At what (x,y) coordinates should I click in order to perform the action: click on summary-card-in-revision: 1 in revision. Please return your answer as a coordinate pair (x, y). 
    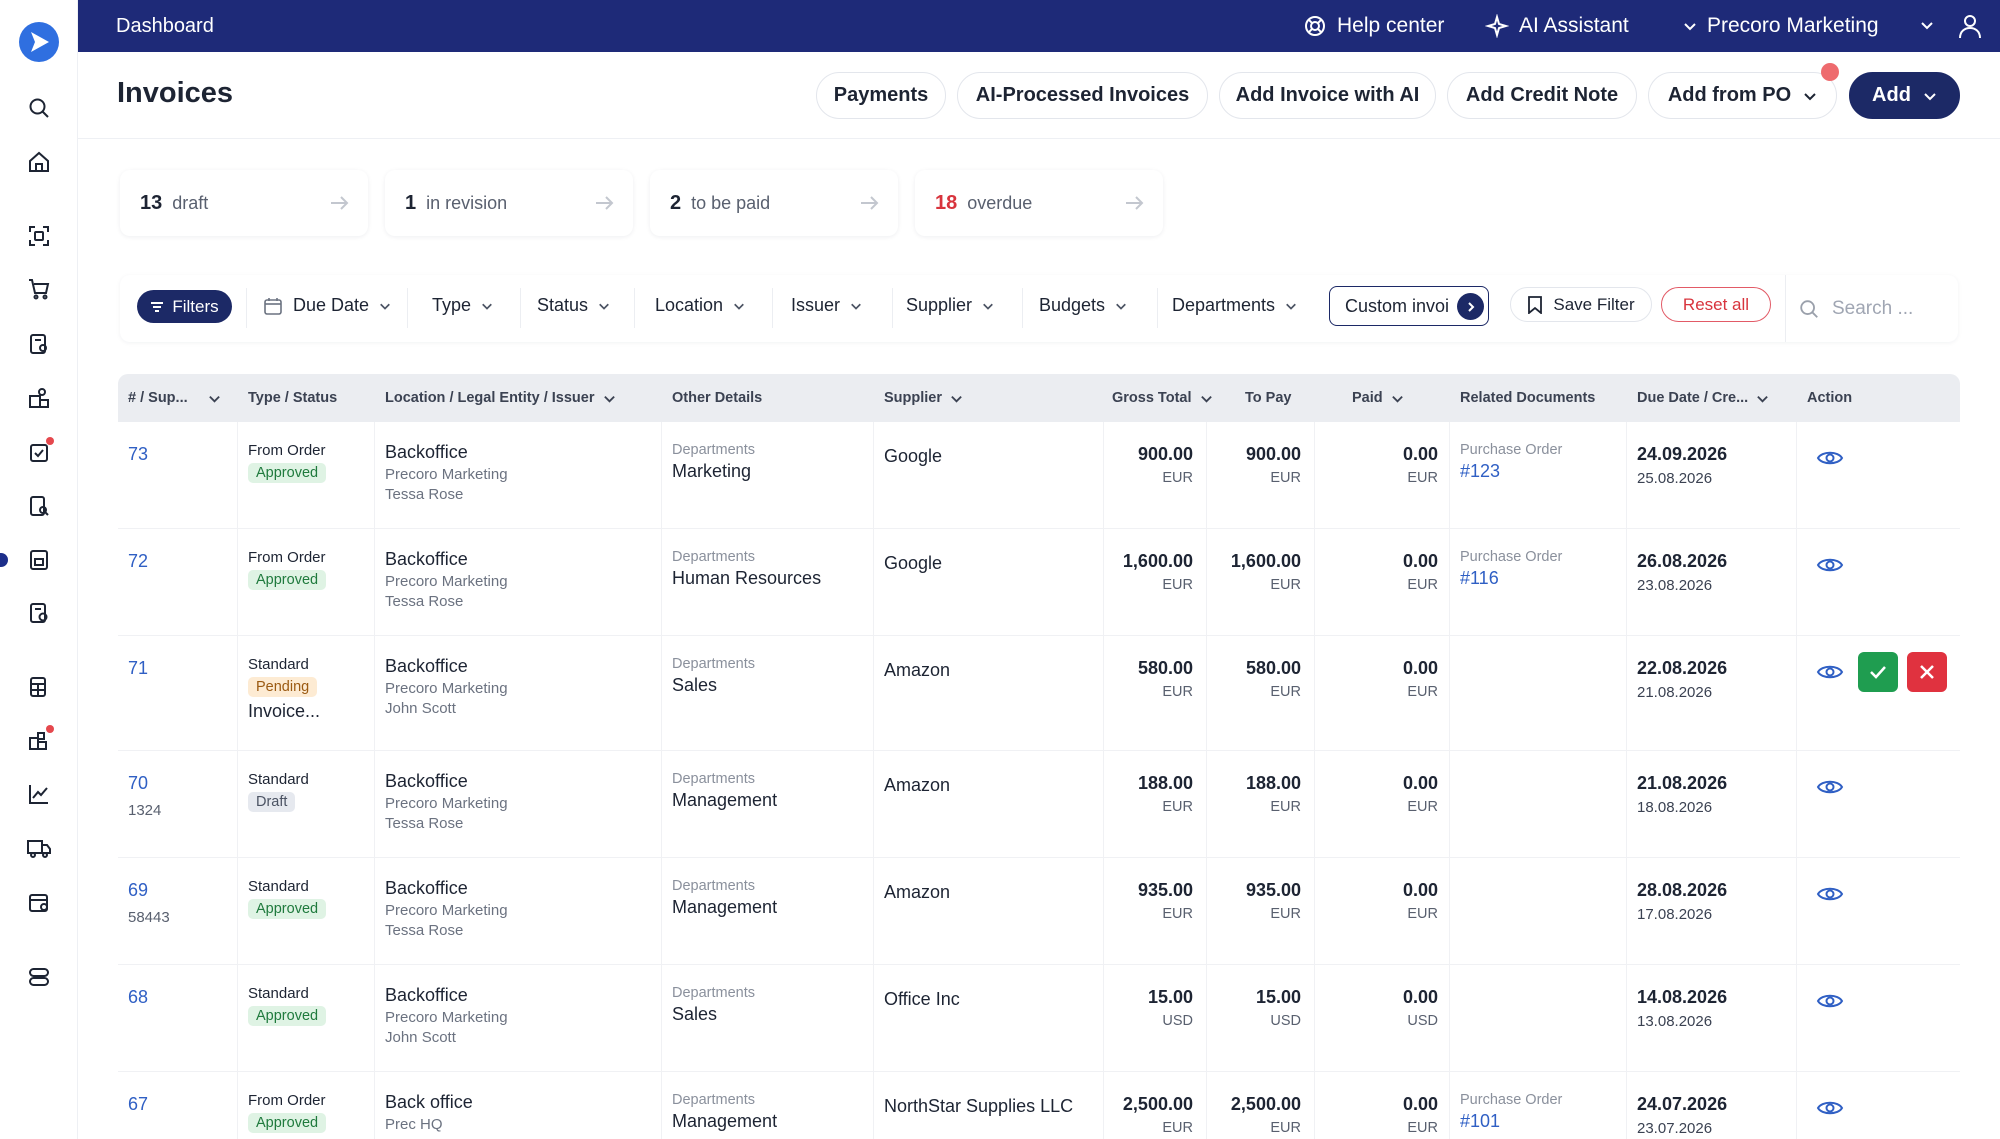
    Looking at the image, I should click on (509, 203).